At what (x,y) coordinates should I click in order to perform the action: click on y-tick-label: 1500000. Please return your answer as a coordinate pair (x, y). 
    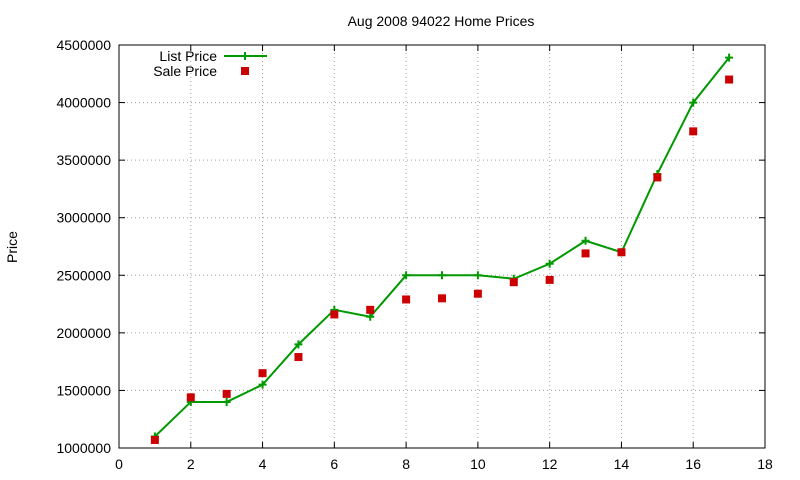
    Looking at the image, I should click on (83, 390).